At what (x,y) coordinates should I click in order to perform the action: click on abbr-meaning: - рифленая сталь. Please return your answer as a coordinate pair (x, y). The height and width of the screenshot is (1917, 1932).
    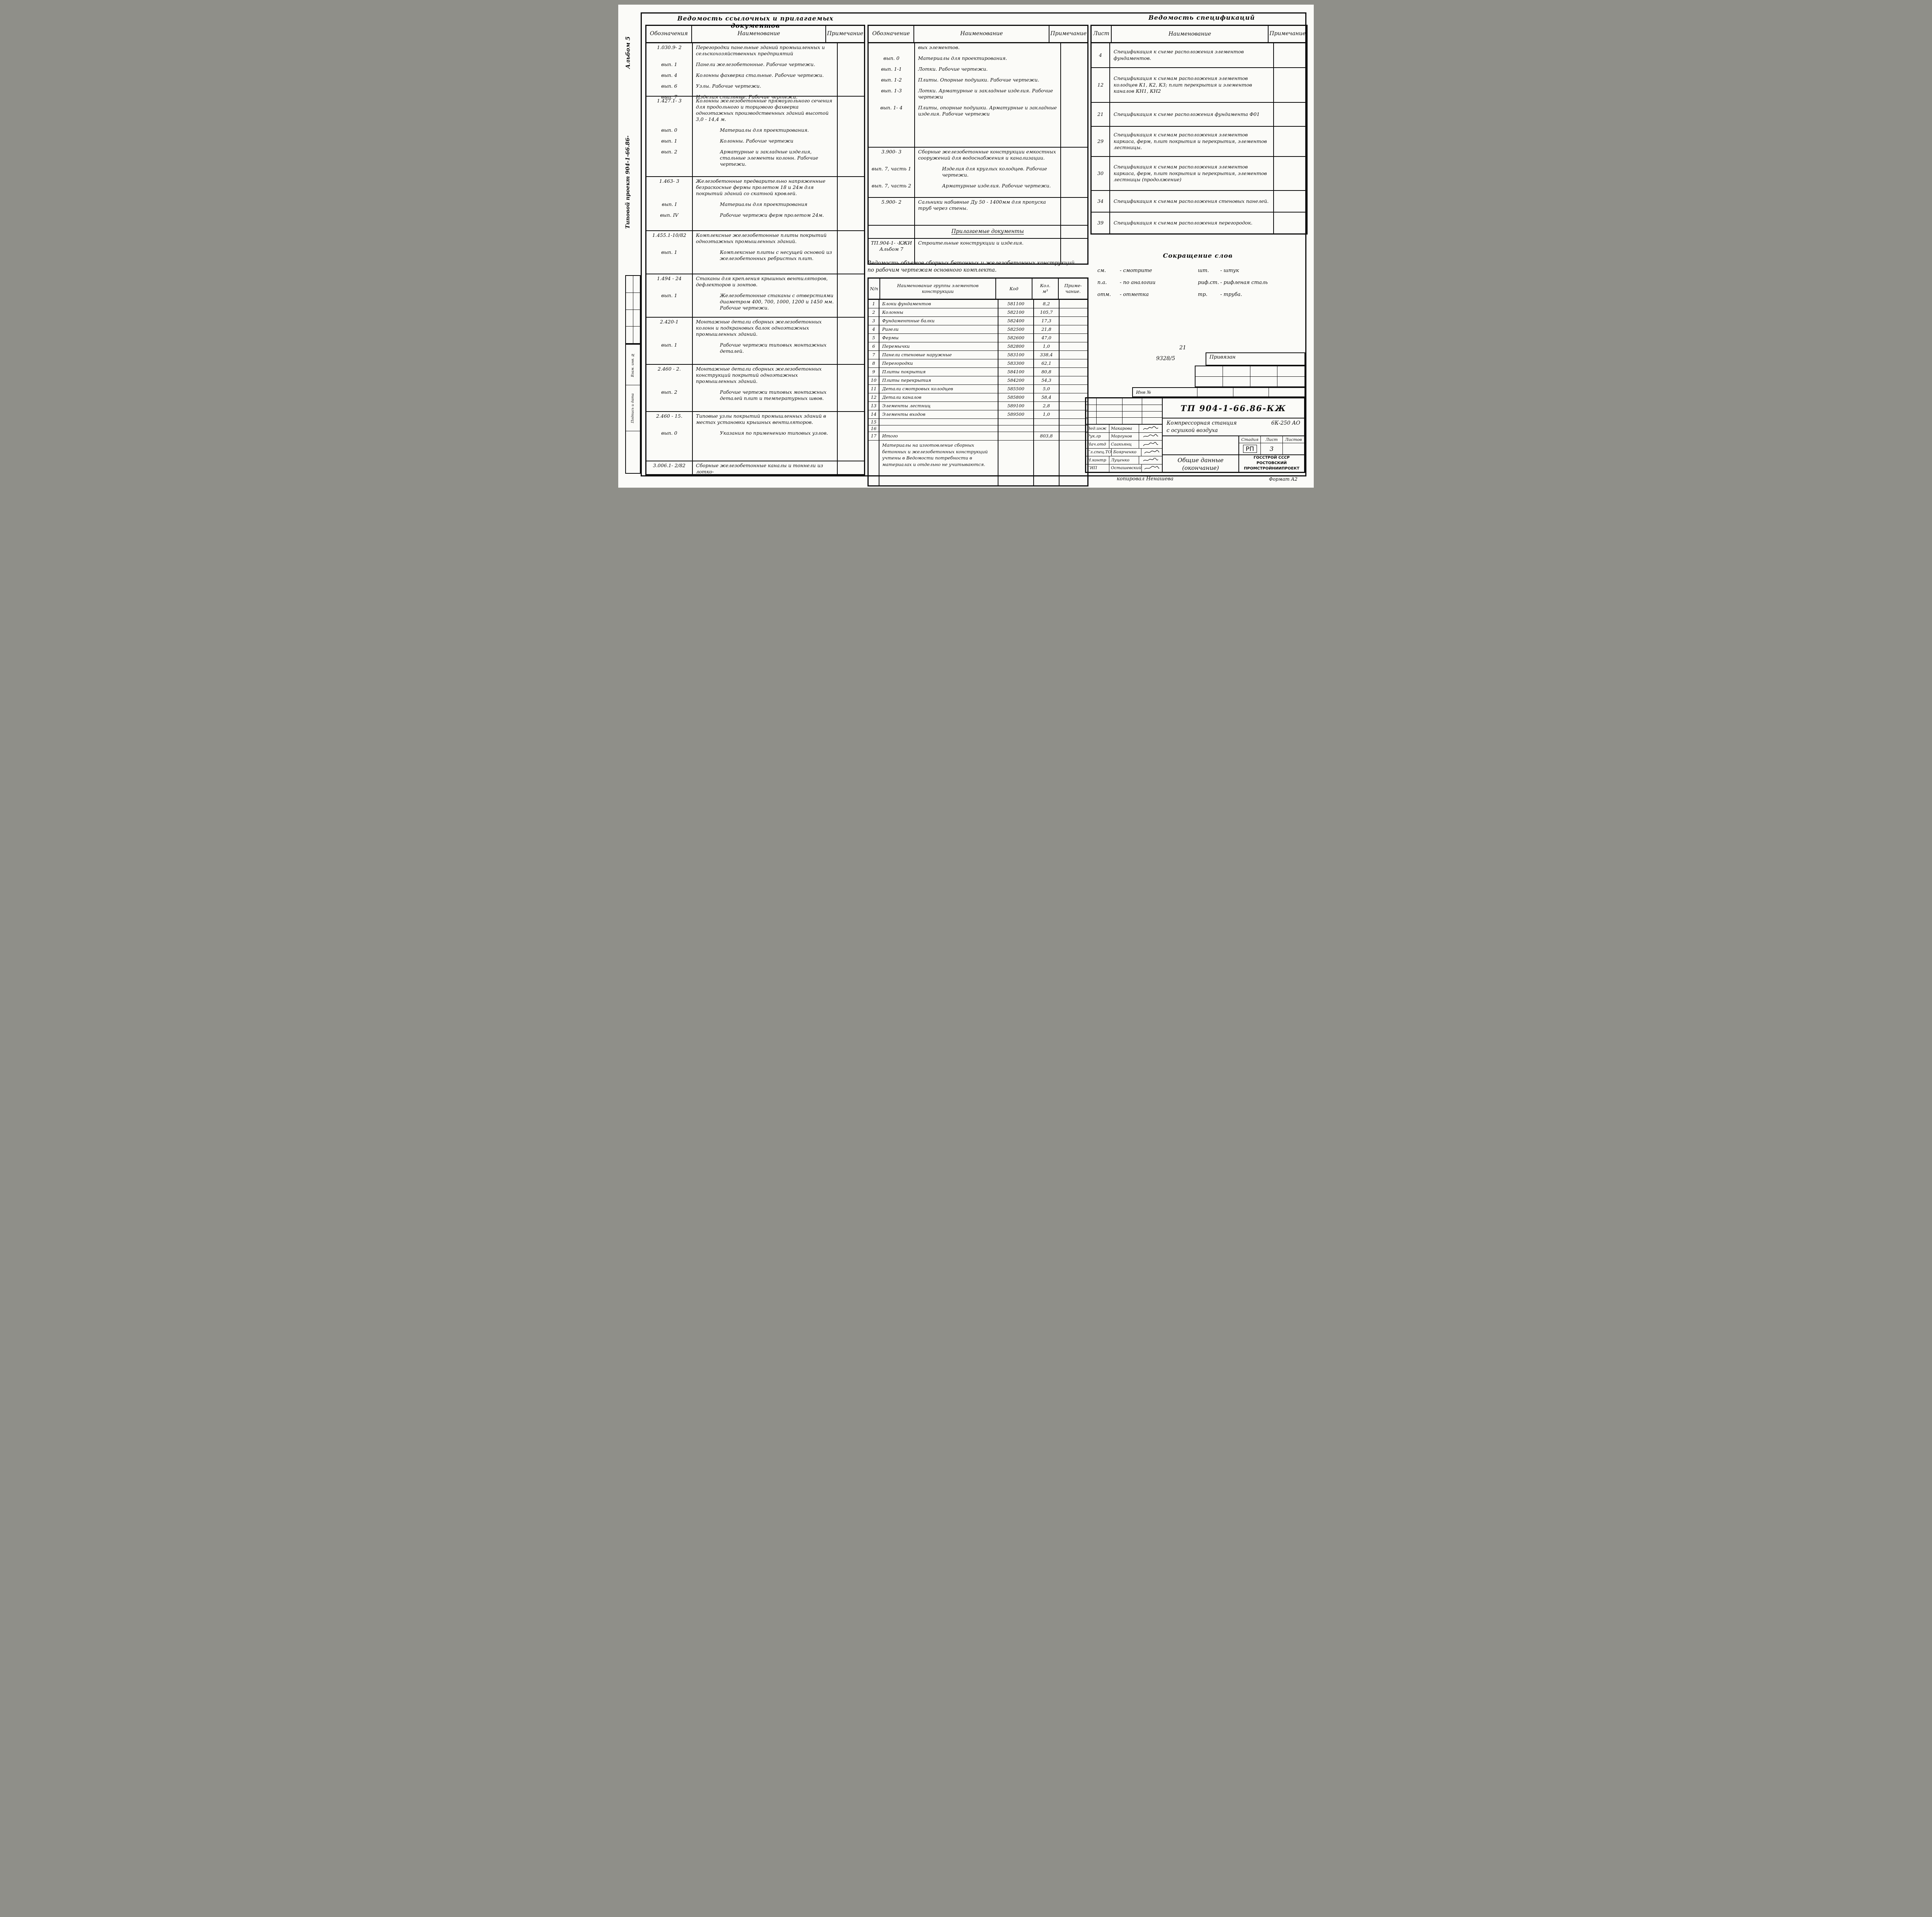
    Looking at the image, I should click on (1244, 283).